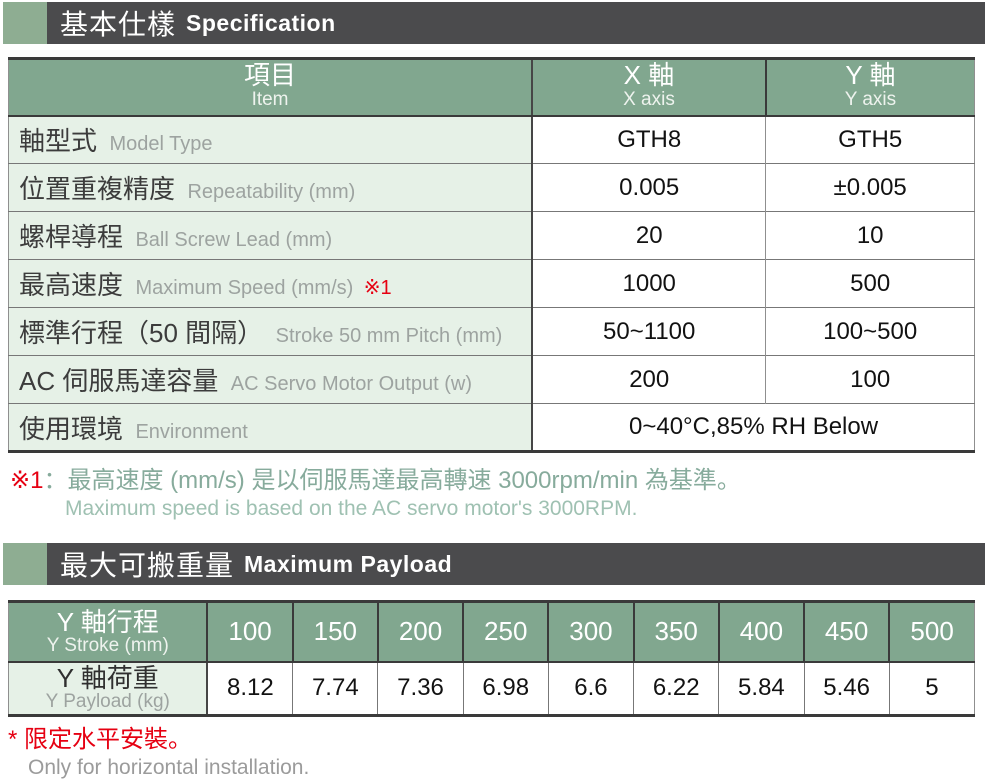  Describe the element at coordinates (590, 688) in the screenshot. I see `payload-value: 6.6` at that location.